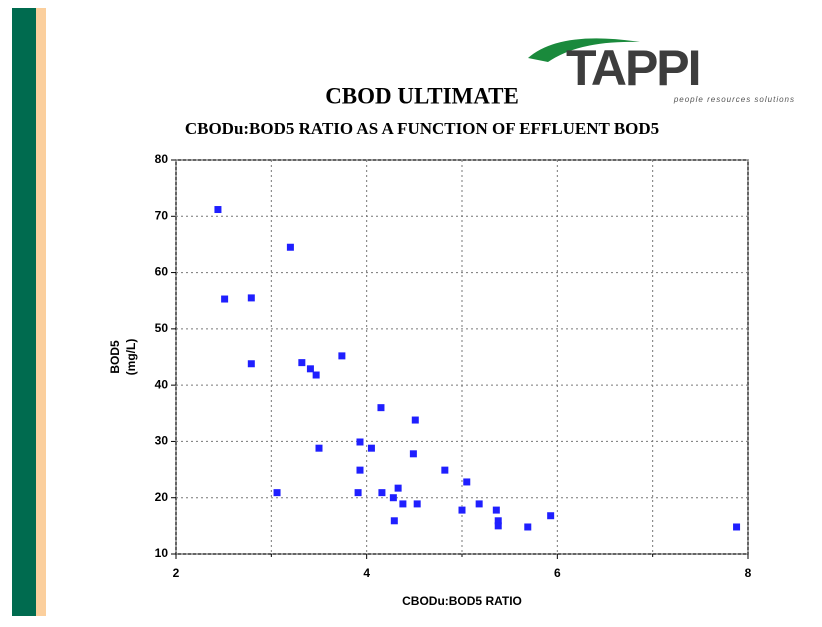  I want to click on logo: TAPPI people resources solutions, so click(661, 71).